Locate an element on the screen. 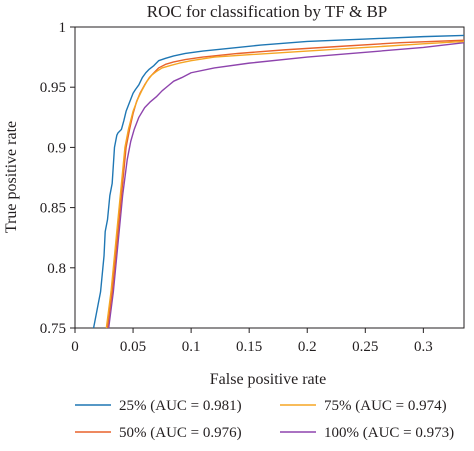 Image resolution: width=474 pixels, height=451 pixels. x-axis-label: False positive rate is located at coordinates (268, 379).